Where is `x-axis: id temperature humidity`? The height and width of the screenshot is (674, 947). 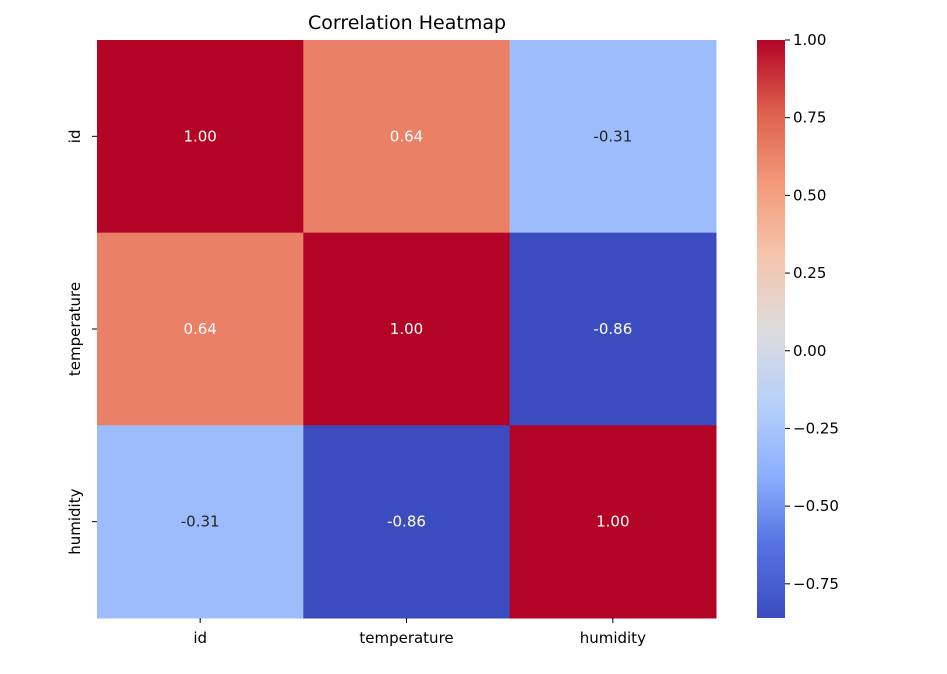 x-axis: id temperature humidity is located at coordinates (419, 632).